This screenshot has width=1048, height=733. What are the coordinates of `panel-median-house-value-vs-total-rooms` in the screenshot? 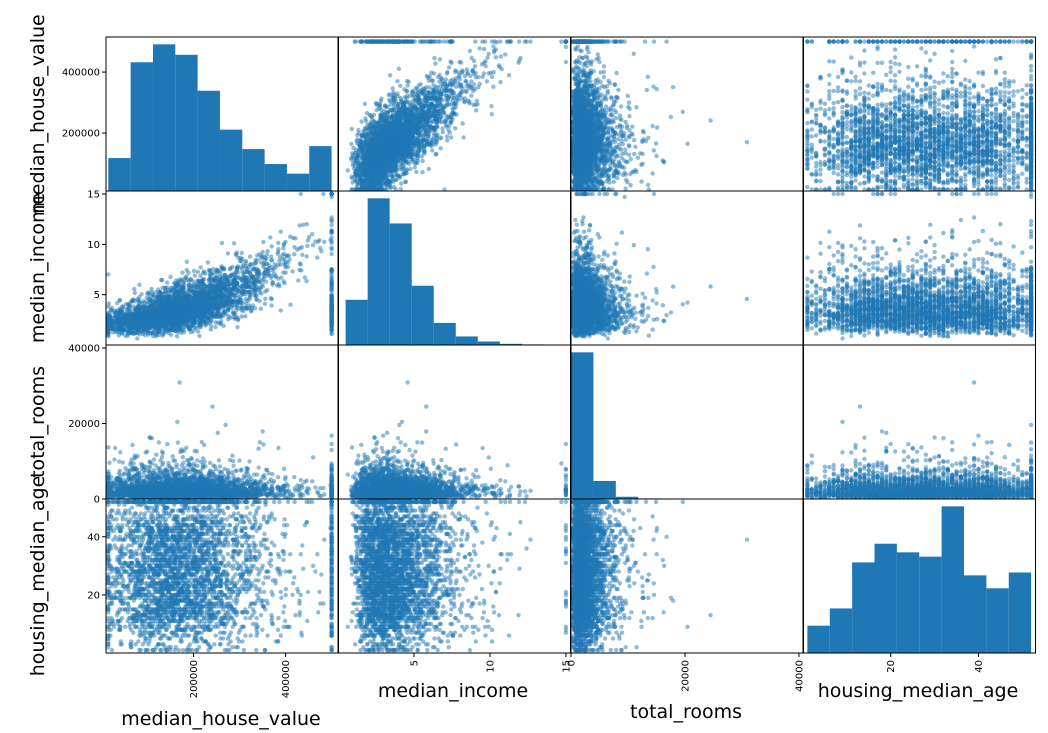 It's located at (687, 114).